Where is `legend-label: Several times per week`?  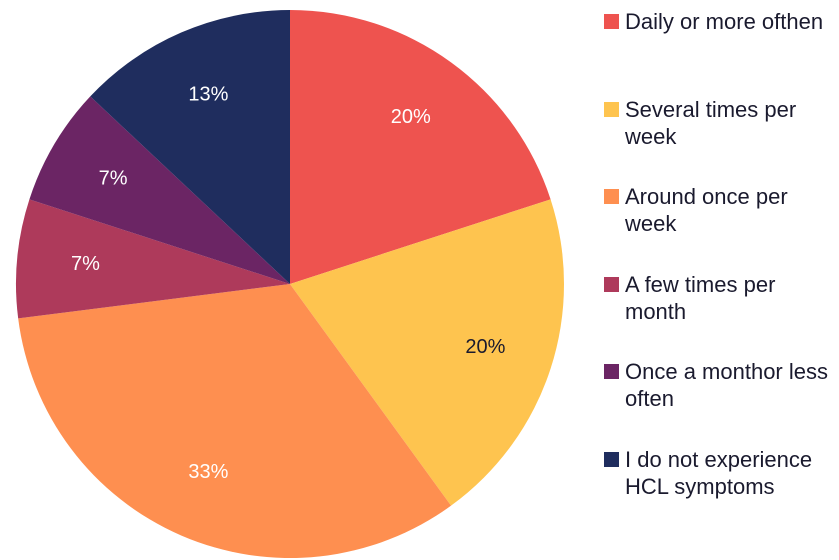 legend-label: Several times per week is located at coordinates (711, 122).